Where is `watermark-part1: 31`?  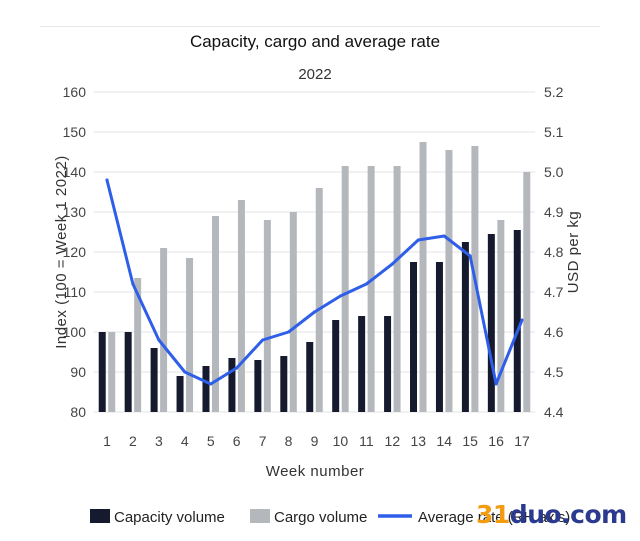
watermark-part1: 31 is located at coordinates (493, 514).